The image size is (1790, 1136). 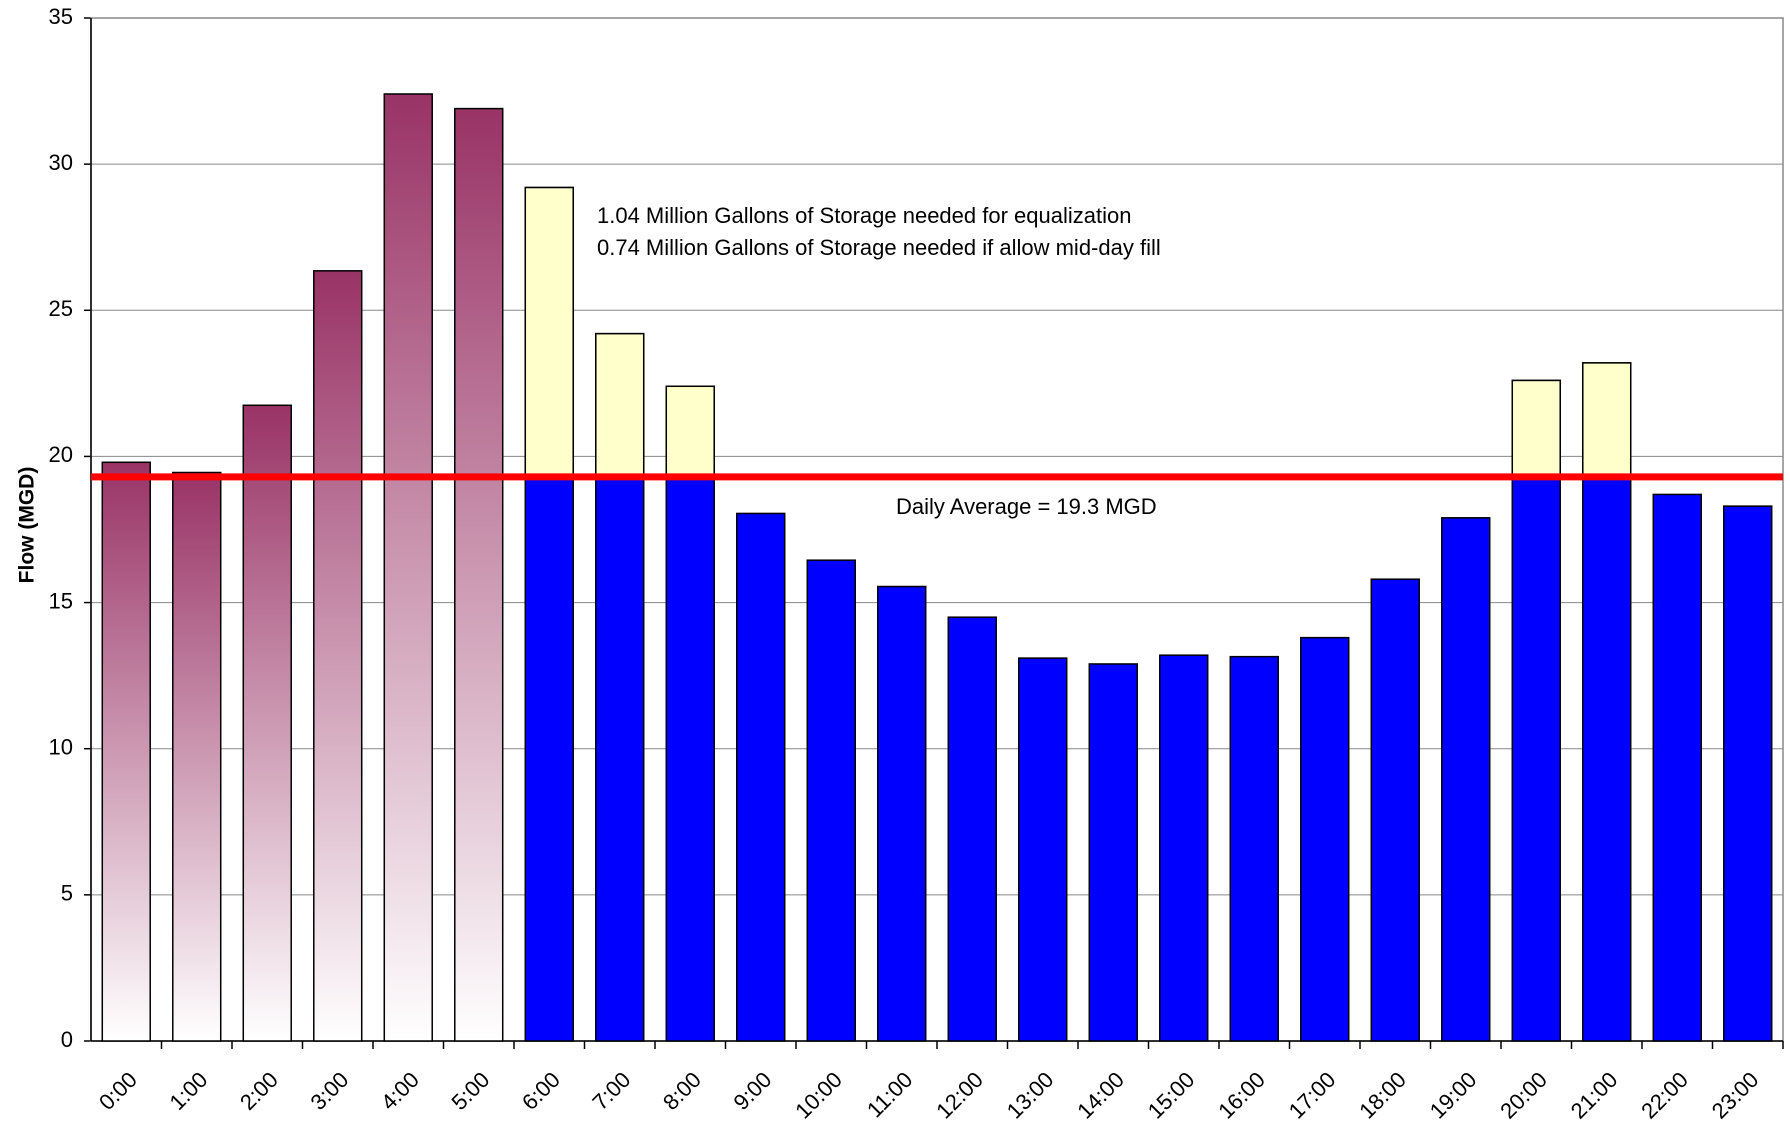 I want to click on x-tick-label: 22:00, so click(x=1664, y=1095).